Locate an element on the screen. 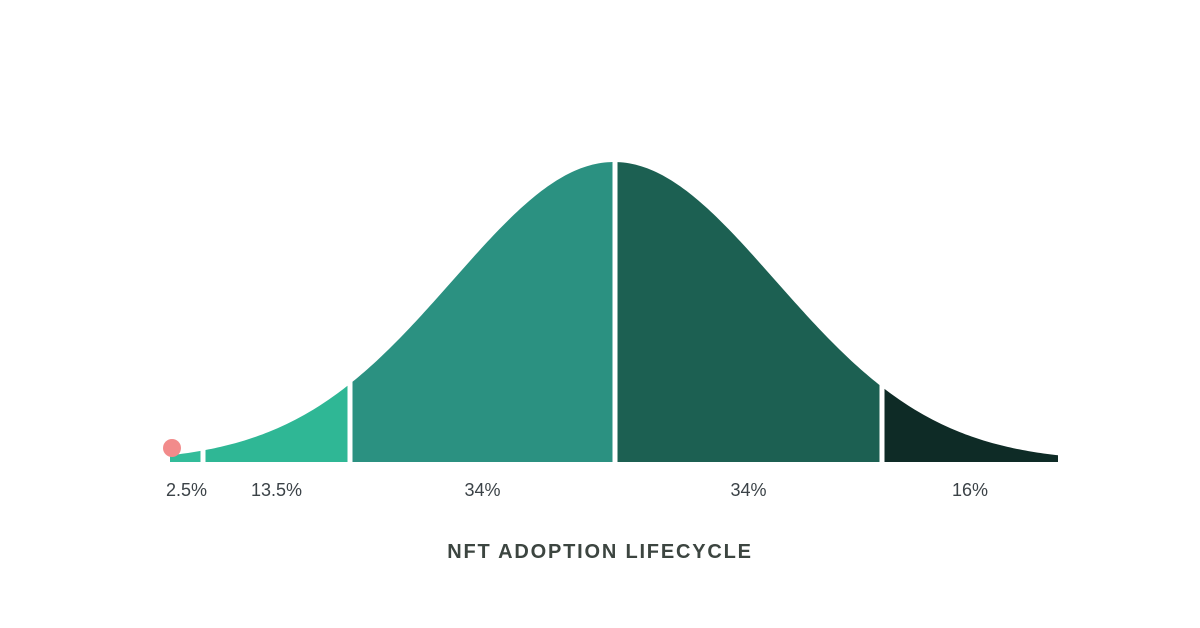 The height and width of the screenshot is (628, 1200). innovators-dot is located at coordinates (172, 448).